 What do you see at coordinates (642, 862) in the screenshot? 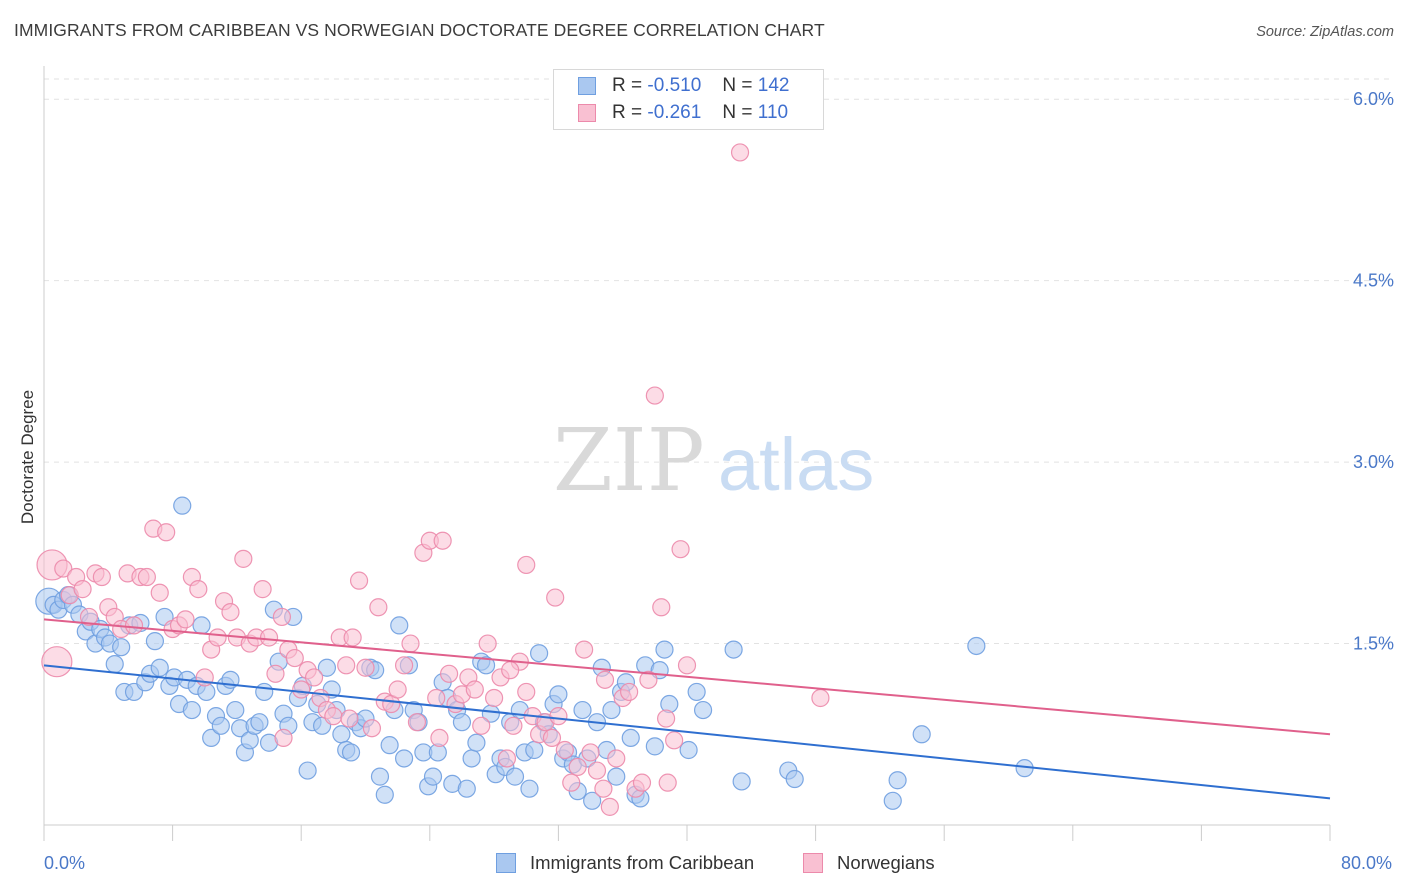
I see `bottom-legend-label-caribbean: Immigrants from Caribbean` at bounding box center [642, 862].